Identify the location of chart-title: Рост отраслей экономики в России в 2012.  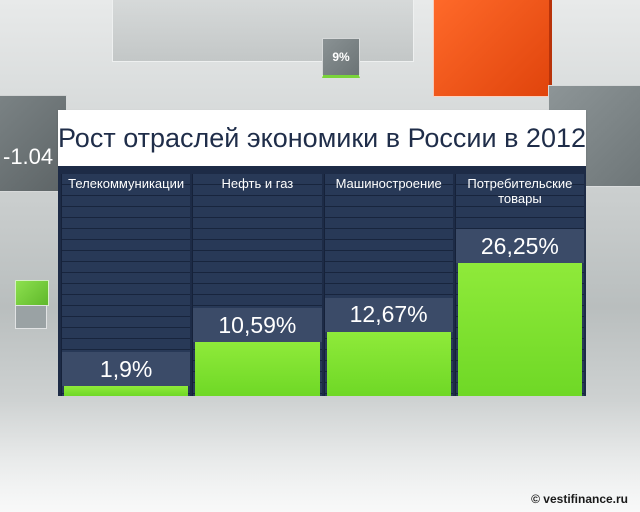
(322, 137).